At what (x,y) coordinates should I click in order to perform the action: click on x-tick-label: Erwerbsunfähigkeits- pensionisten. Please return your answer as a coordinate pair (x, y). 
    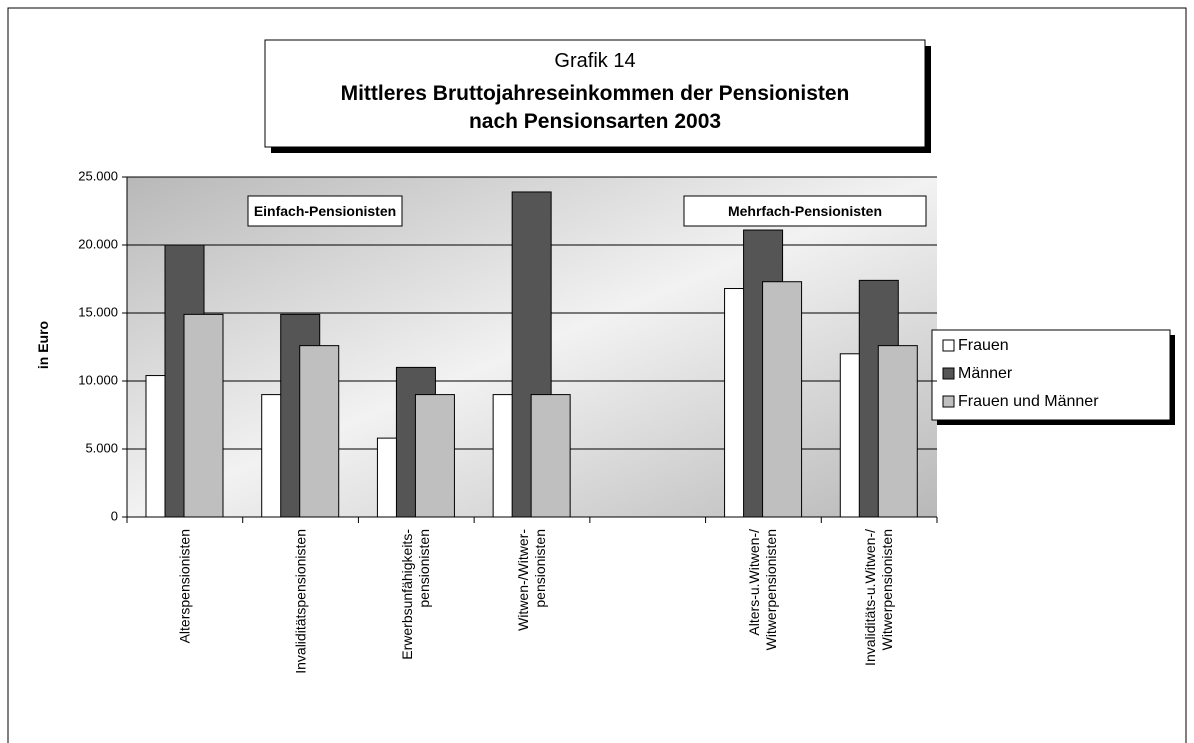
    Looking at the image, I should click on (416, 594).